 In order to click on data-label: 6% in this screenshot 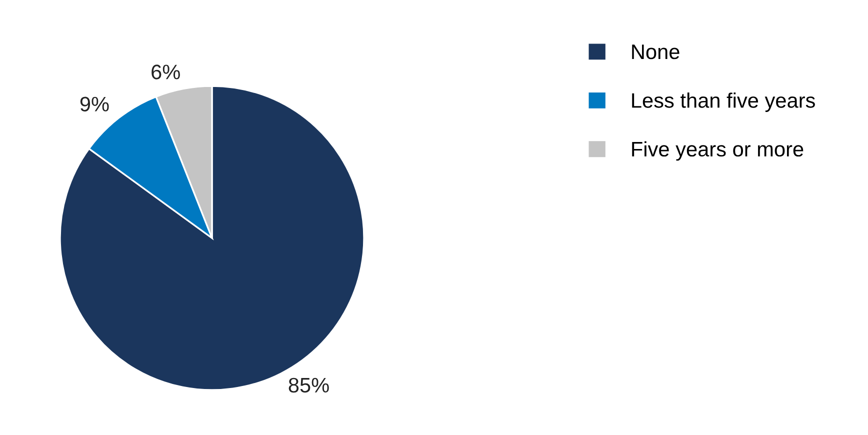, I will do `click(166, 72)`.